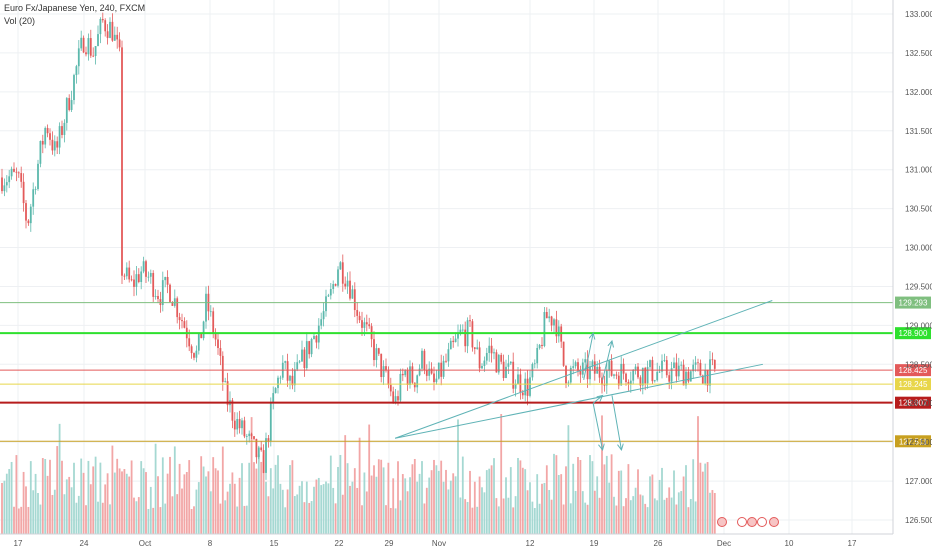 This screenshot has height=550, width=932. Describe the element at coordinates (918, 170) in the screenshot. I see `y-tick-label: 131.000` at that location.